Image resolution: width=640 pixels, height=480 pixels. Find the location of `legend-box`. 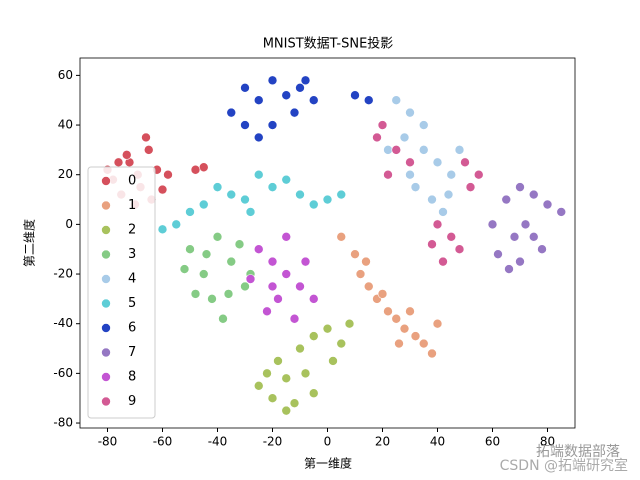

legend-box is located at coordinates (121, 292).